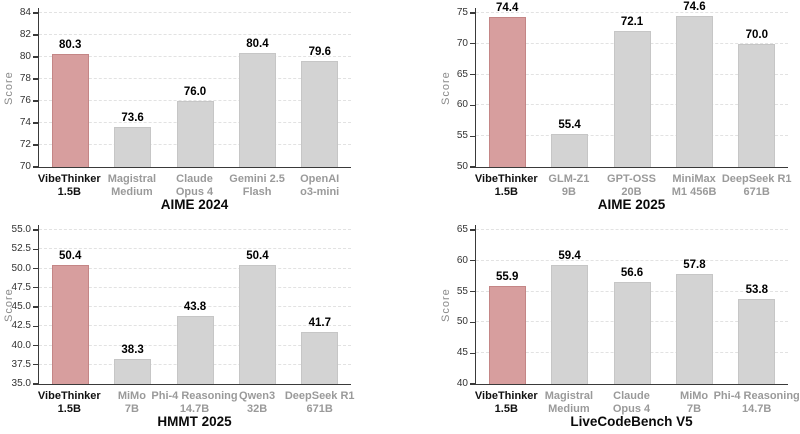 This screenshot has height=434, width=800. Describe the element at coordinates (195, 342) in the screenshot. I see `bar: 43.8` at that location.